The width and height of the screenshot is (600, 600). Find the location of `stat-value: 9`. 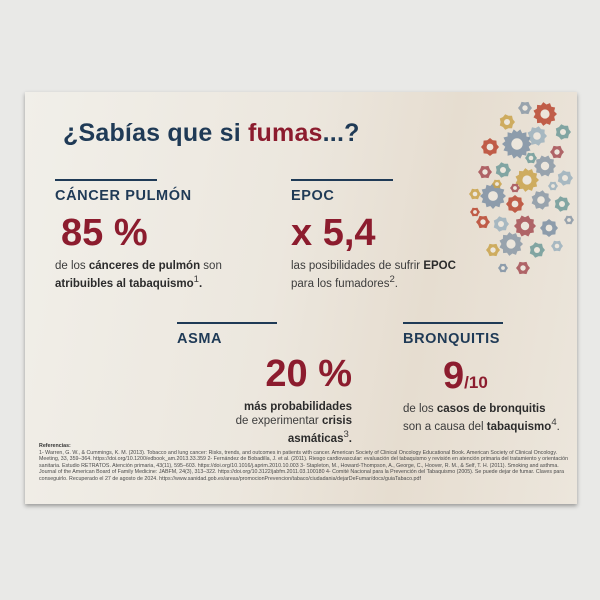

stat-value: 9 is located at coordinates (454, 376).